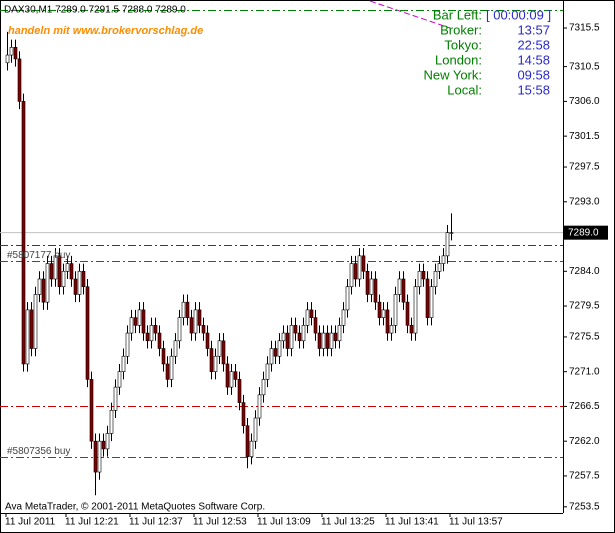 The width and height of the screenshot is (615, 533). Describe the element at coordinates (92, 522) in the screenshot. I see `x-tick-label: 11 Jul 12:21` at that location.